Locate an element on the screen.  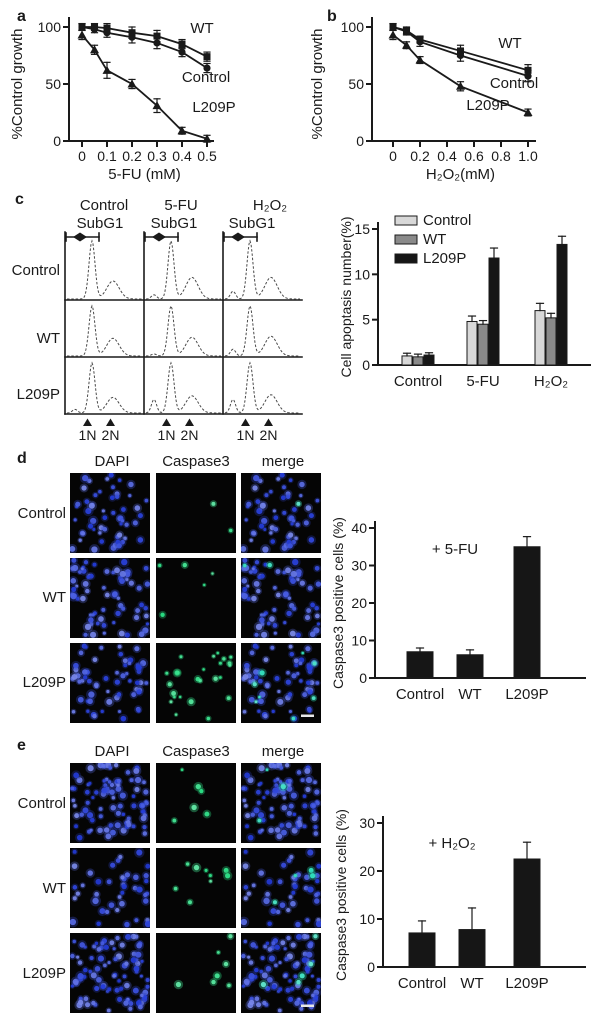
micro-e-control-caspase3 is located at coordinates (196, 803).